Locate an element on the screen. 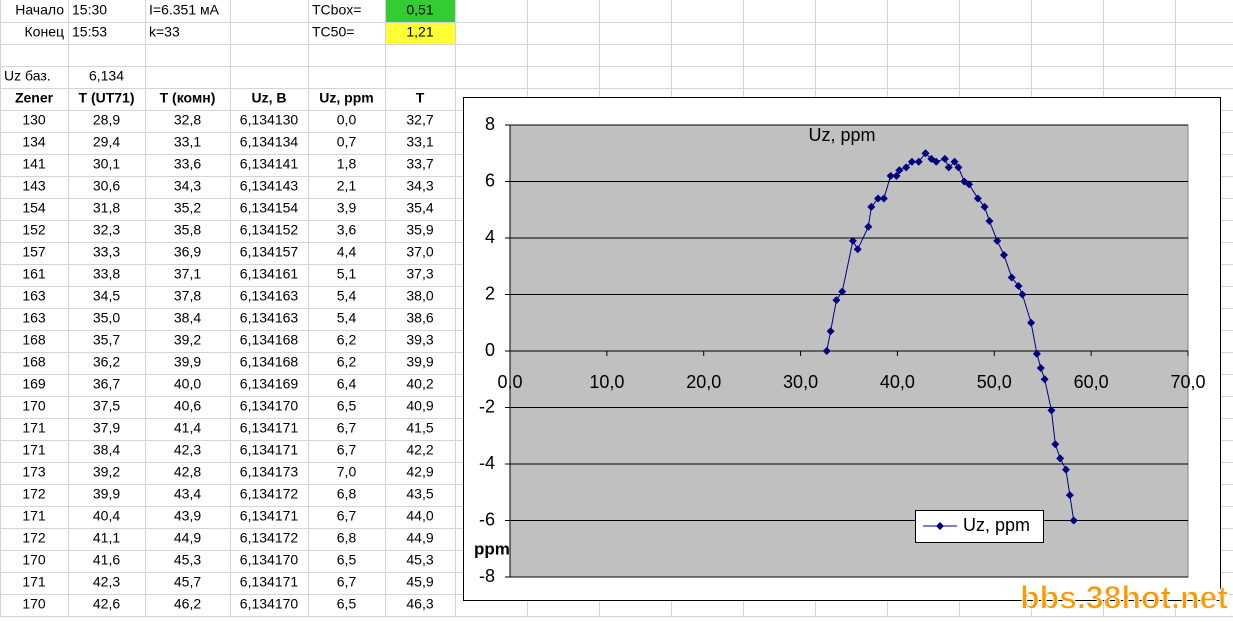  cell-text: 42,3 is located at coordinates (106, 582).